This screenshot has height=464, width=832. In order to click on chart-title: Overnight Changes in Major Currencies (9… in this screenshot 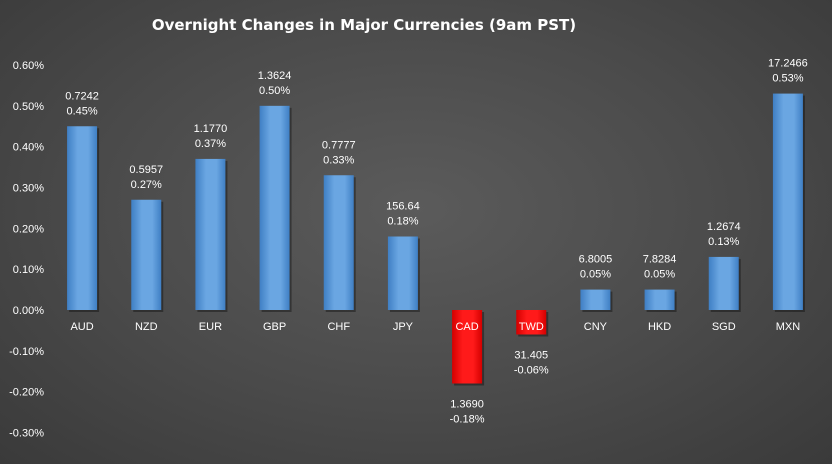, I will do `click(364, 25)`.